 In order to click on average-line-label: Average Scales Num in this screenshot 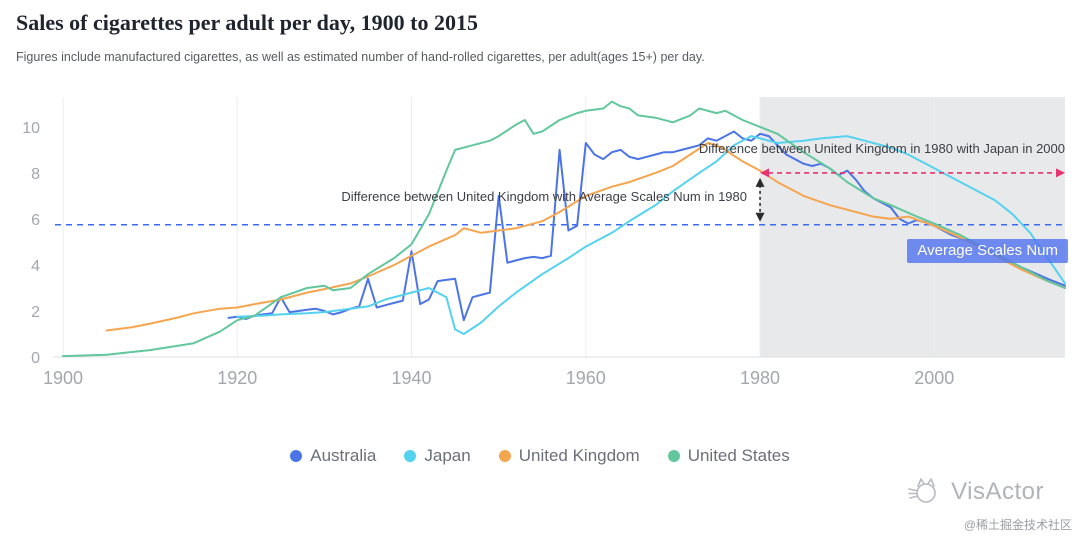, I will do `click(987, 251)`.